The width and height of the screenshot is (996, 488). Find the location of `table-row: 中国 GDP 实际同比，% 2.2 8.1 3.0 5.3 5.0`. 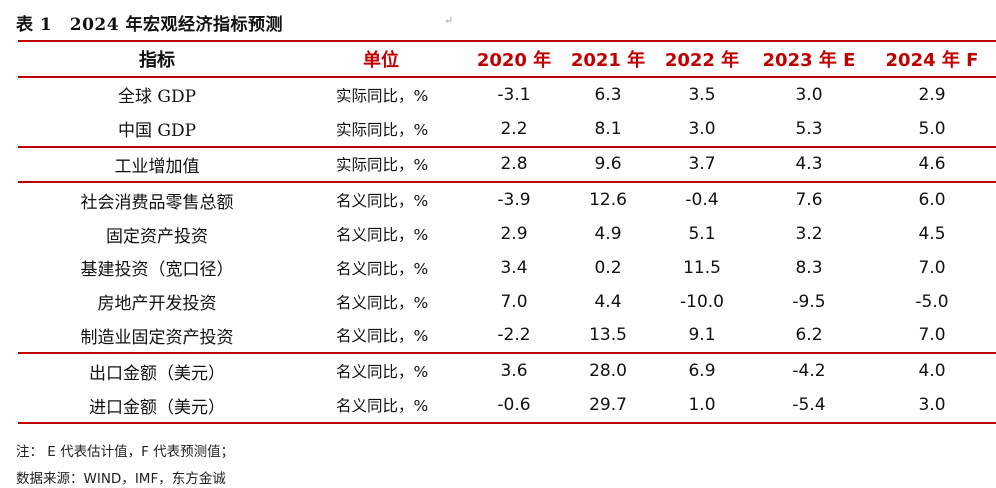

table-row: 中国 GDP 实际同比，% 2.2 8.1 3.0 5.3 5.0 is located at coordinates (507, 129).